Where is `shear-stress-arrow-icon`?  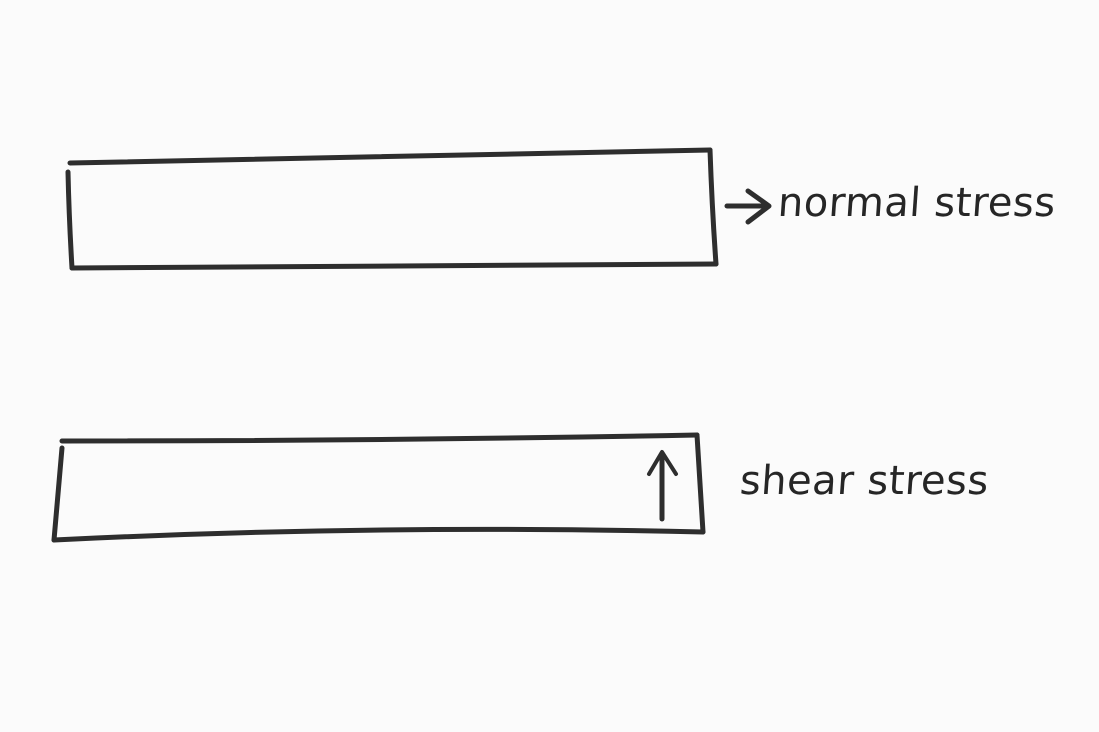
shear-stress-arrow-icon is located at coordinates (662, 486).